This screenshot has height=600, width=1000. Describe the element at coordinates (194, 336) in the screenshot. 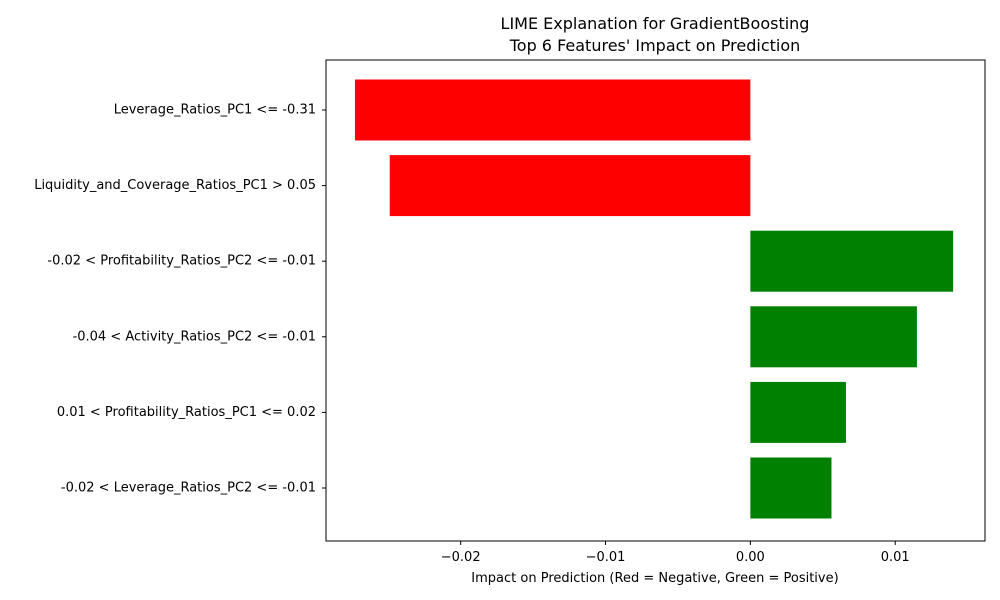

I see `y-tick-label: -0.04 < Activity_Ratios_PC2 <= -0.01` at that location.